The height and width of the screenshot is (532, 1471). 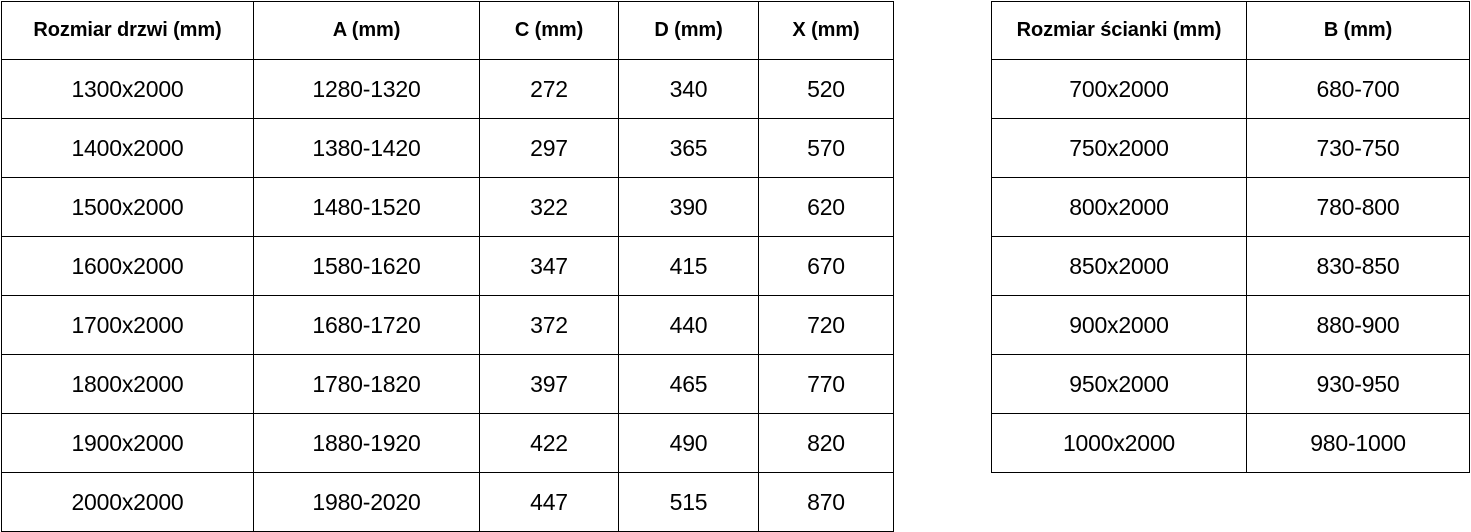 I want to click on cell-x: 870, so click(x=826, y=502).